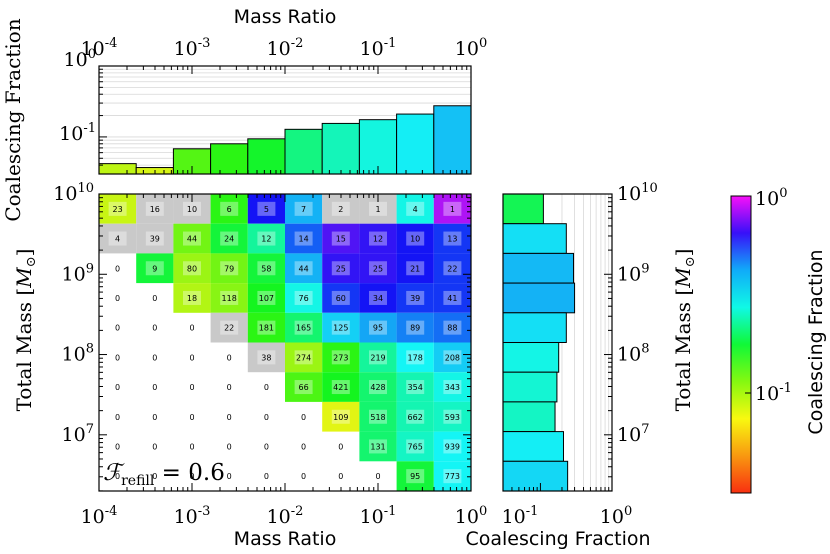  I want to click on heatmap-count-label: 12, so click(266, 239).